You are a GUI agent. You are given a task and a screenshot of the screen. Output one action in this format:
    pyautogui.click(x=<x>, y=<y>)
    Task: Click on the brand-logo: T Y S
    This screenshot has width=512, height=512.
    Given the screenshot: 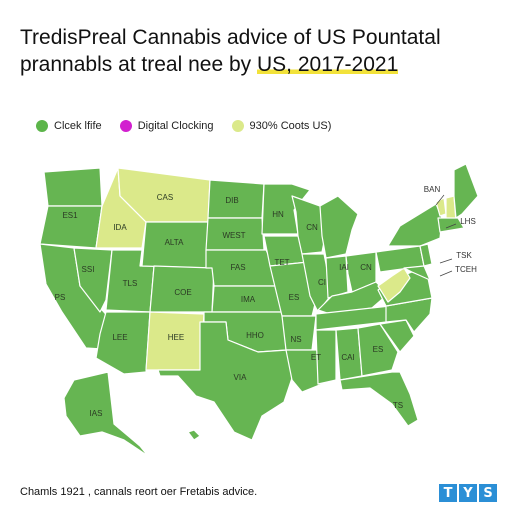 What is the action you would take?
    pyautogui.click(x=467, y=493)
    